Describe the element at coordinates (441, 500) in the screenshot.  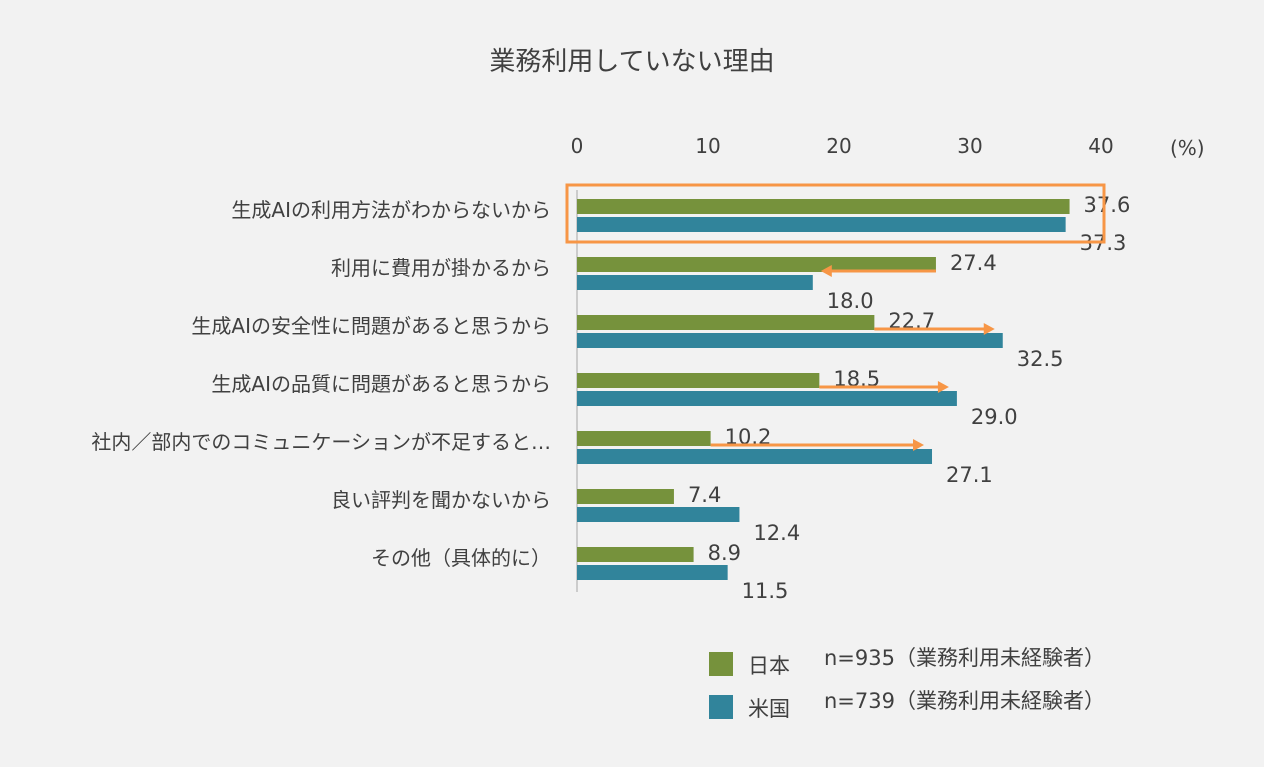
I see `category-label: 良い評判を聞かないから` at that location.